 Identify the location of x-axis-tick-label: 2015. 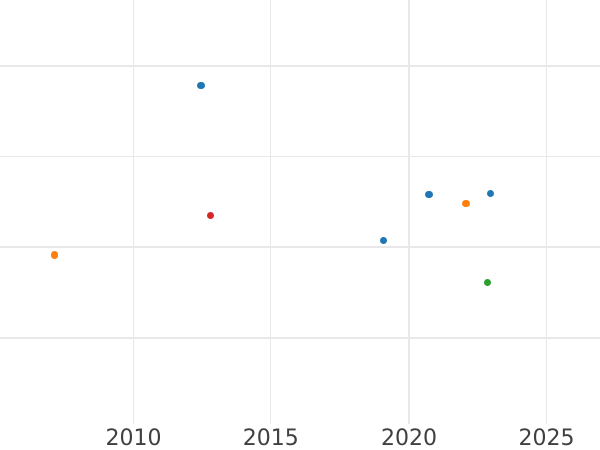
(270, 438).